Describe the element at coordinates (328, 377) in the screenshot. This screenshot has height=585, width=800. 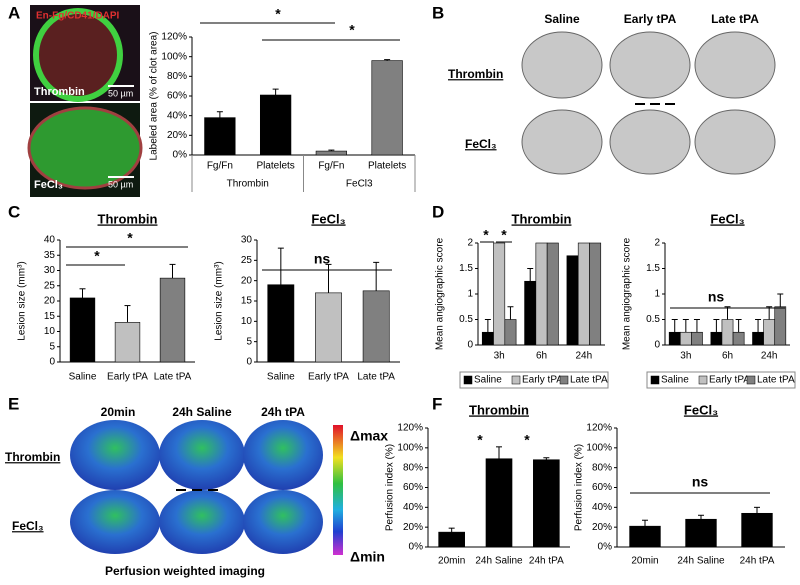
I see `x-tick-label: Early tPA` at that location.